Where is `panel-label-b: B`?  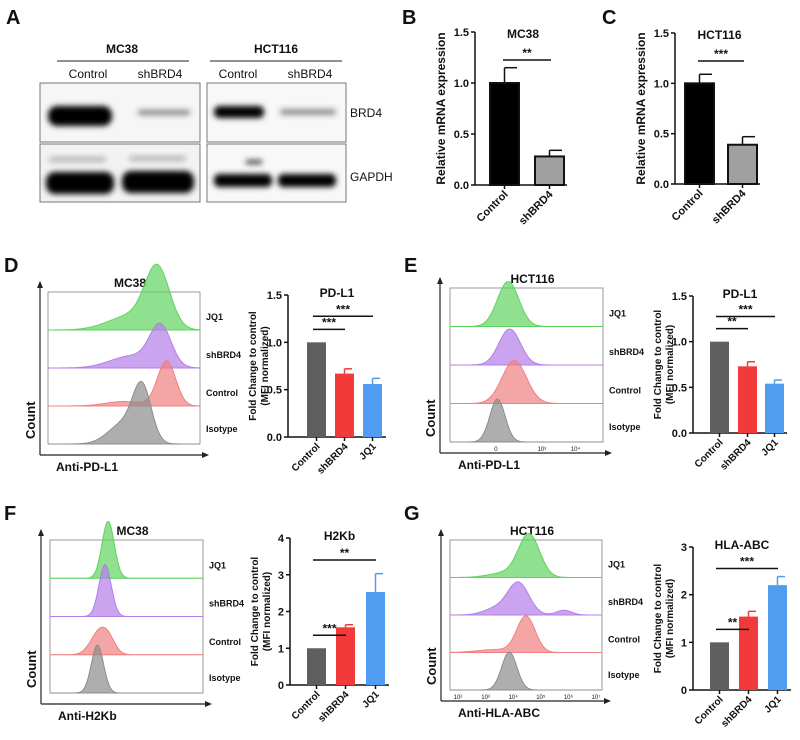
panel-label-b: B is located at coordinates (409, 18).